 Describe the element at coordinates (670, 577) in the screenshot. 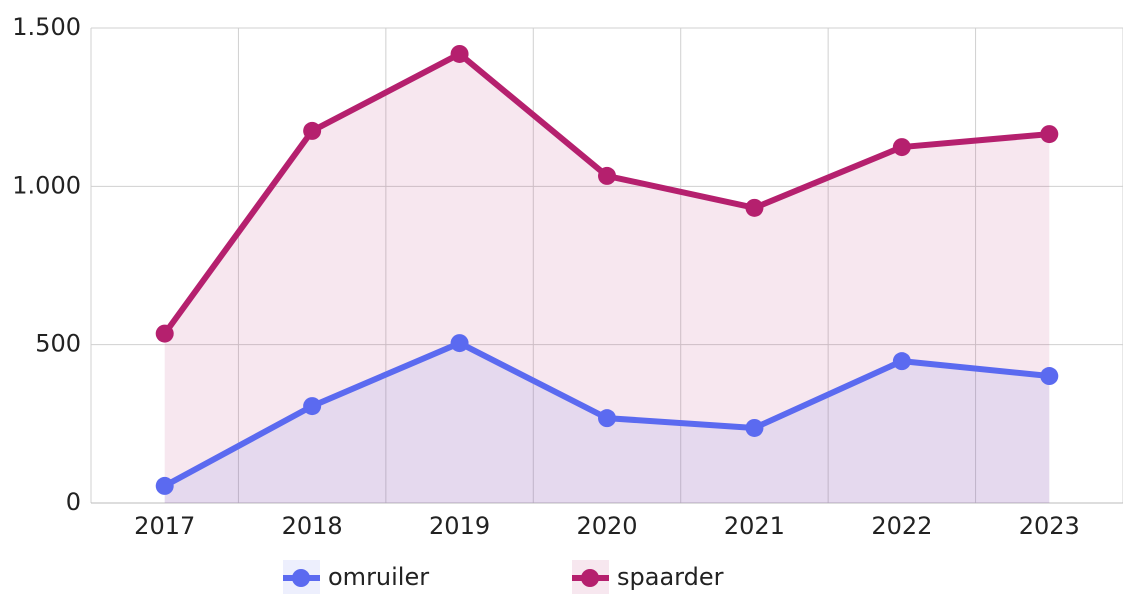

I see `legend-label: spaarder` at that location.